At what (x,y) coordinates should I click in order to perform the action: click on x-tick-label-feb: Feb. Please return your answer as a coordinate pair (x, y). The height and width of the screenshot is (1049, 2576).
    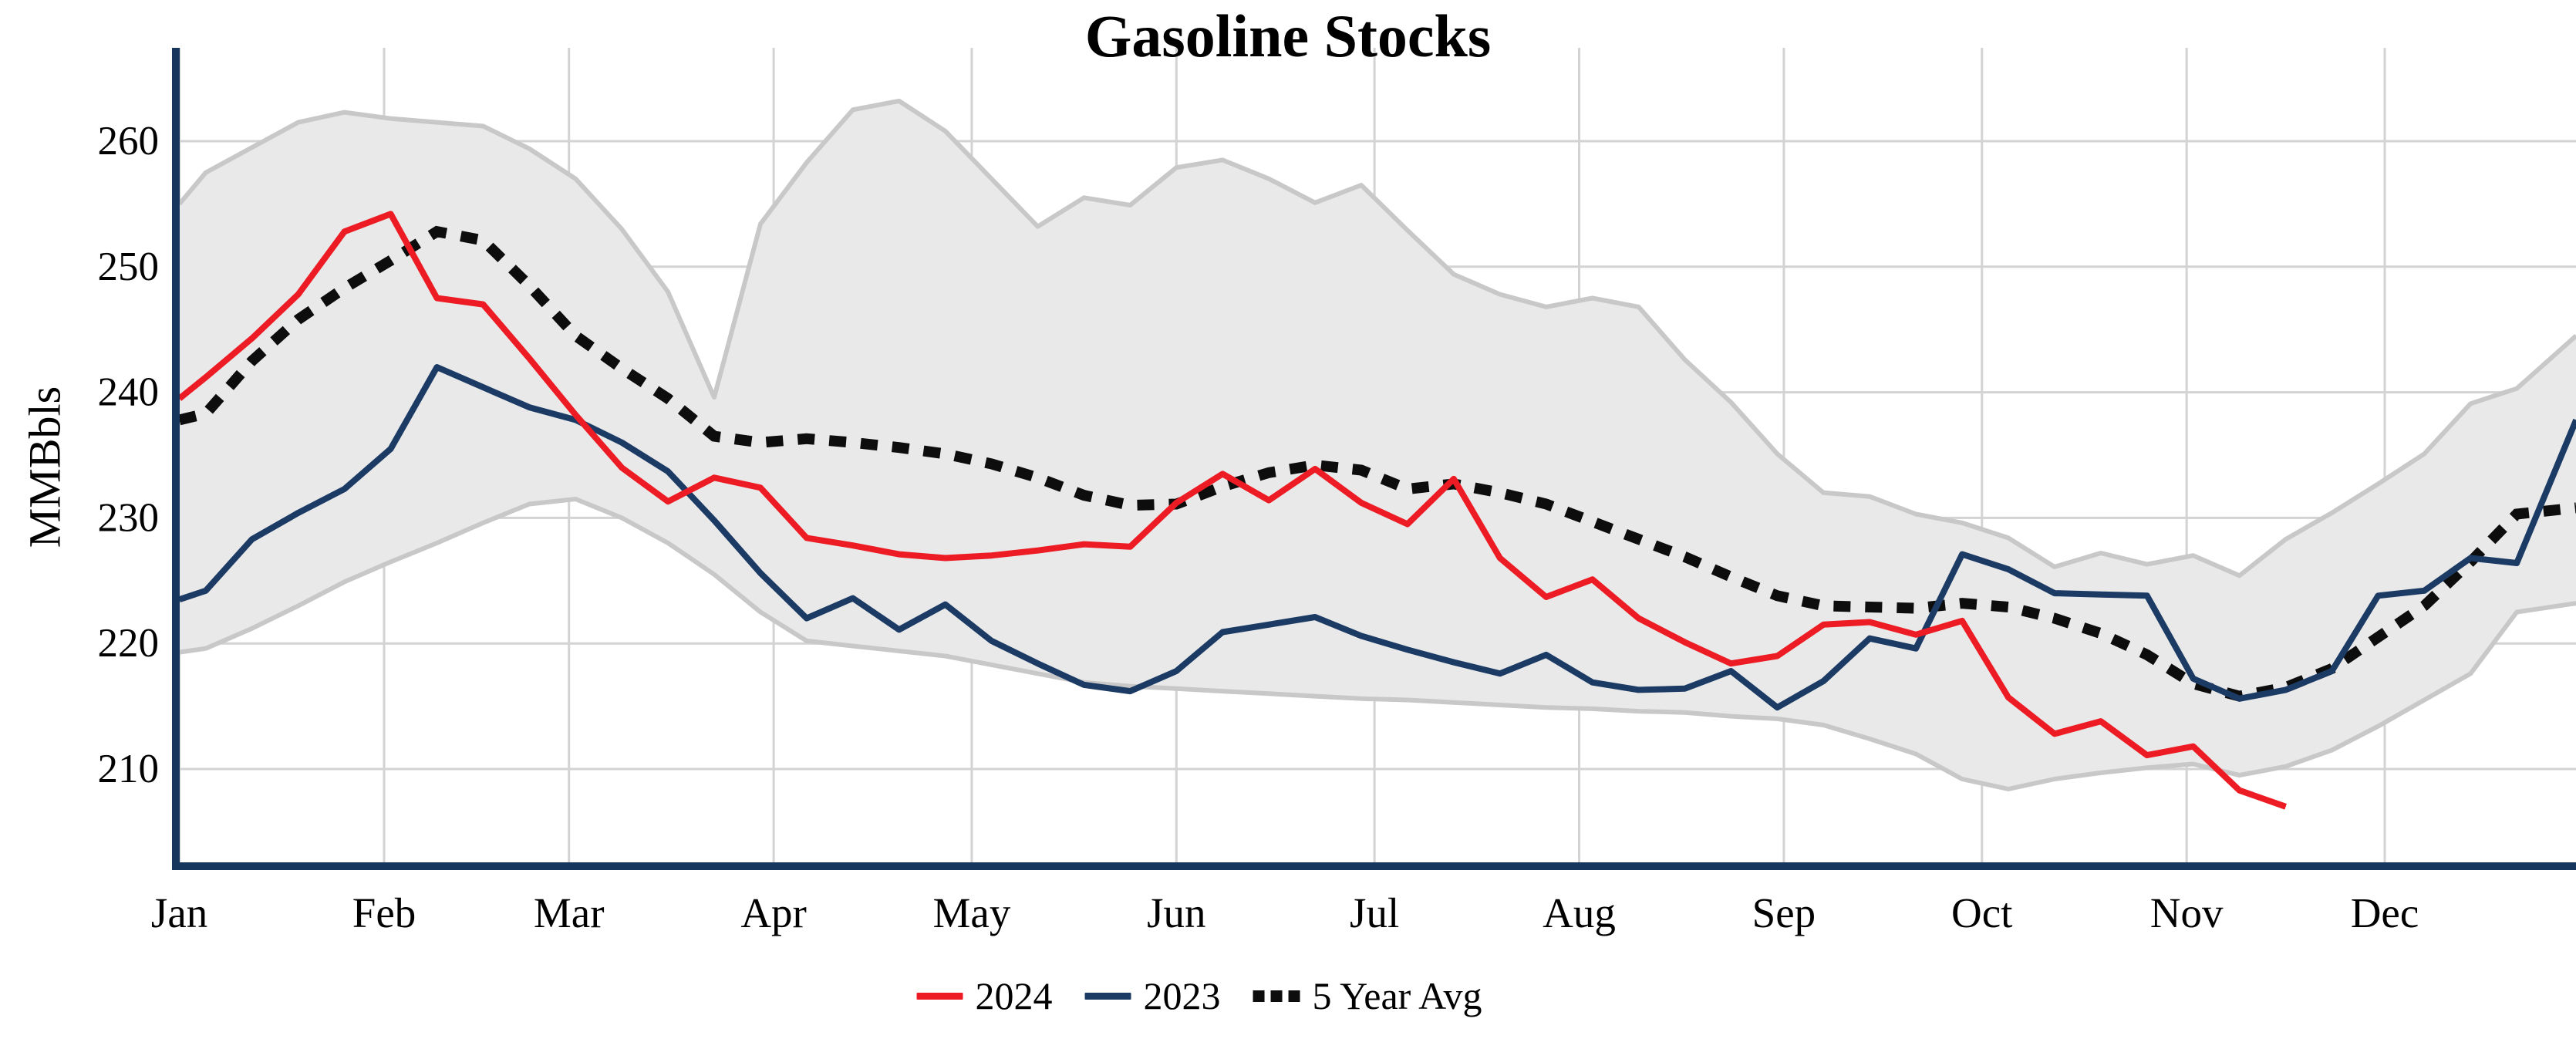
    Looking at the image, I should click on (384, 912).